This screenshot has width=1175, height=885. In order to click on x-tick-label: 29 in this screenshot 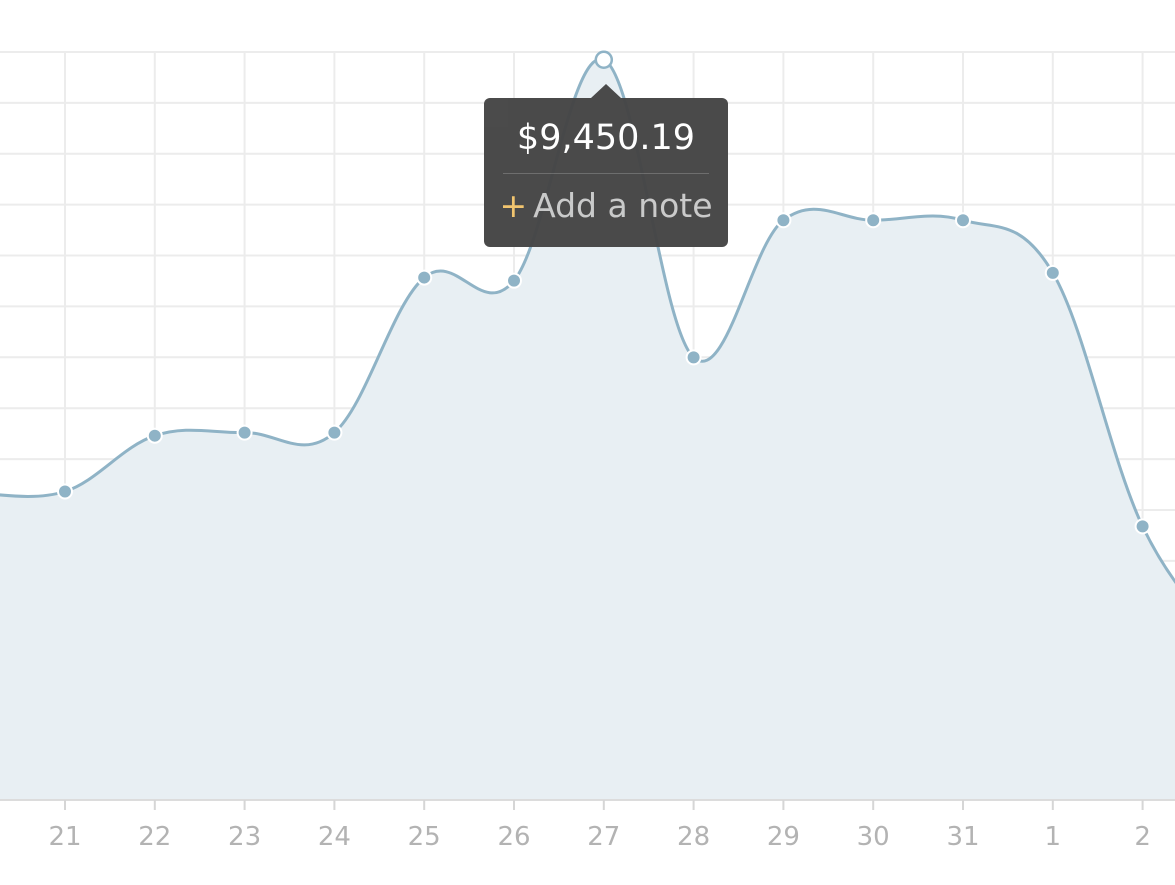, I will do `click(783, 837)`.